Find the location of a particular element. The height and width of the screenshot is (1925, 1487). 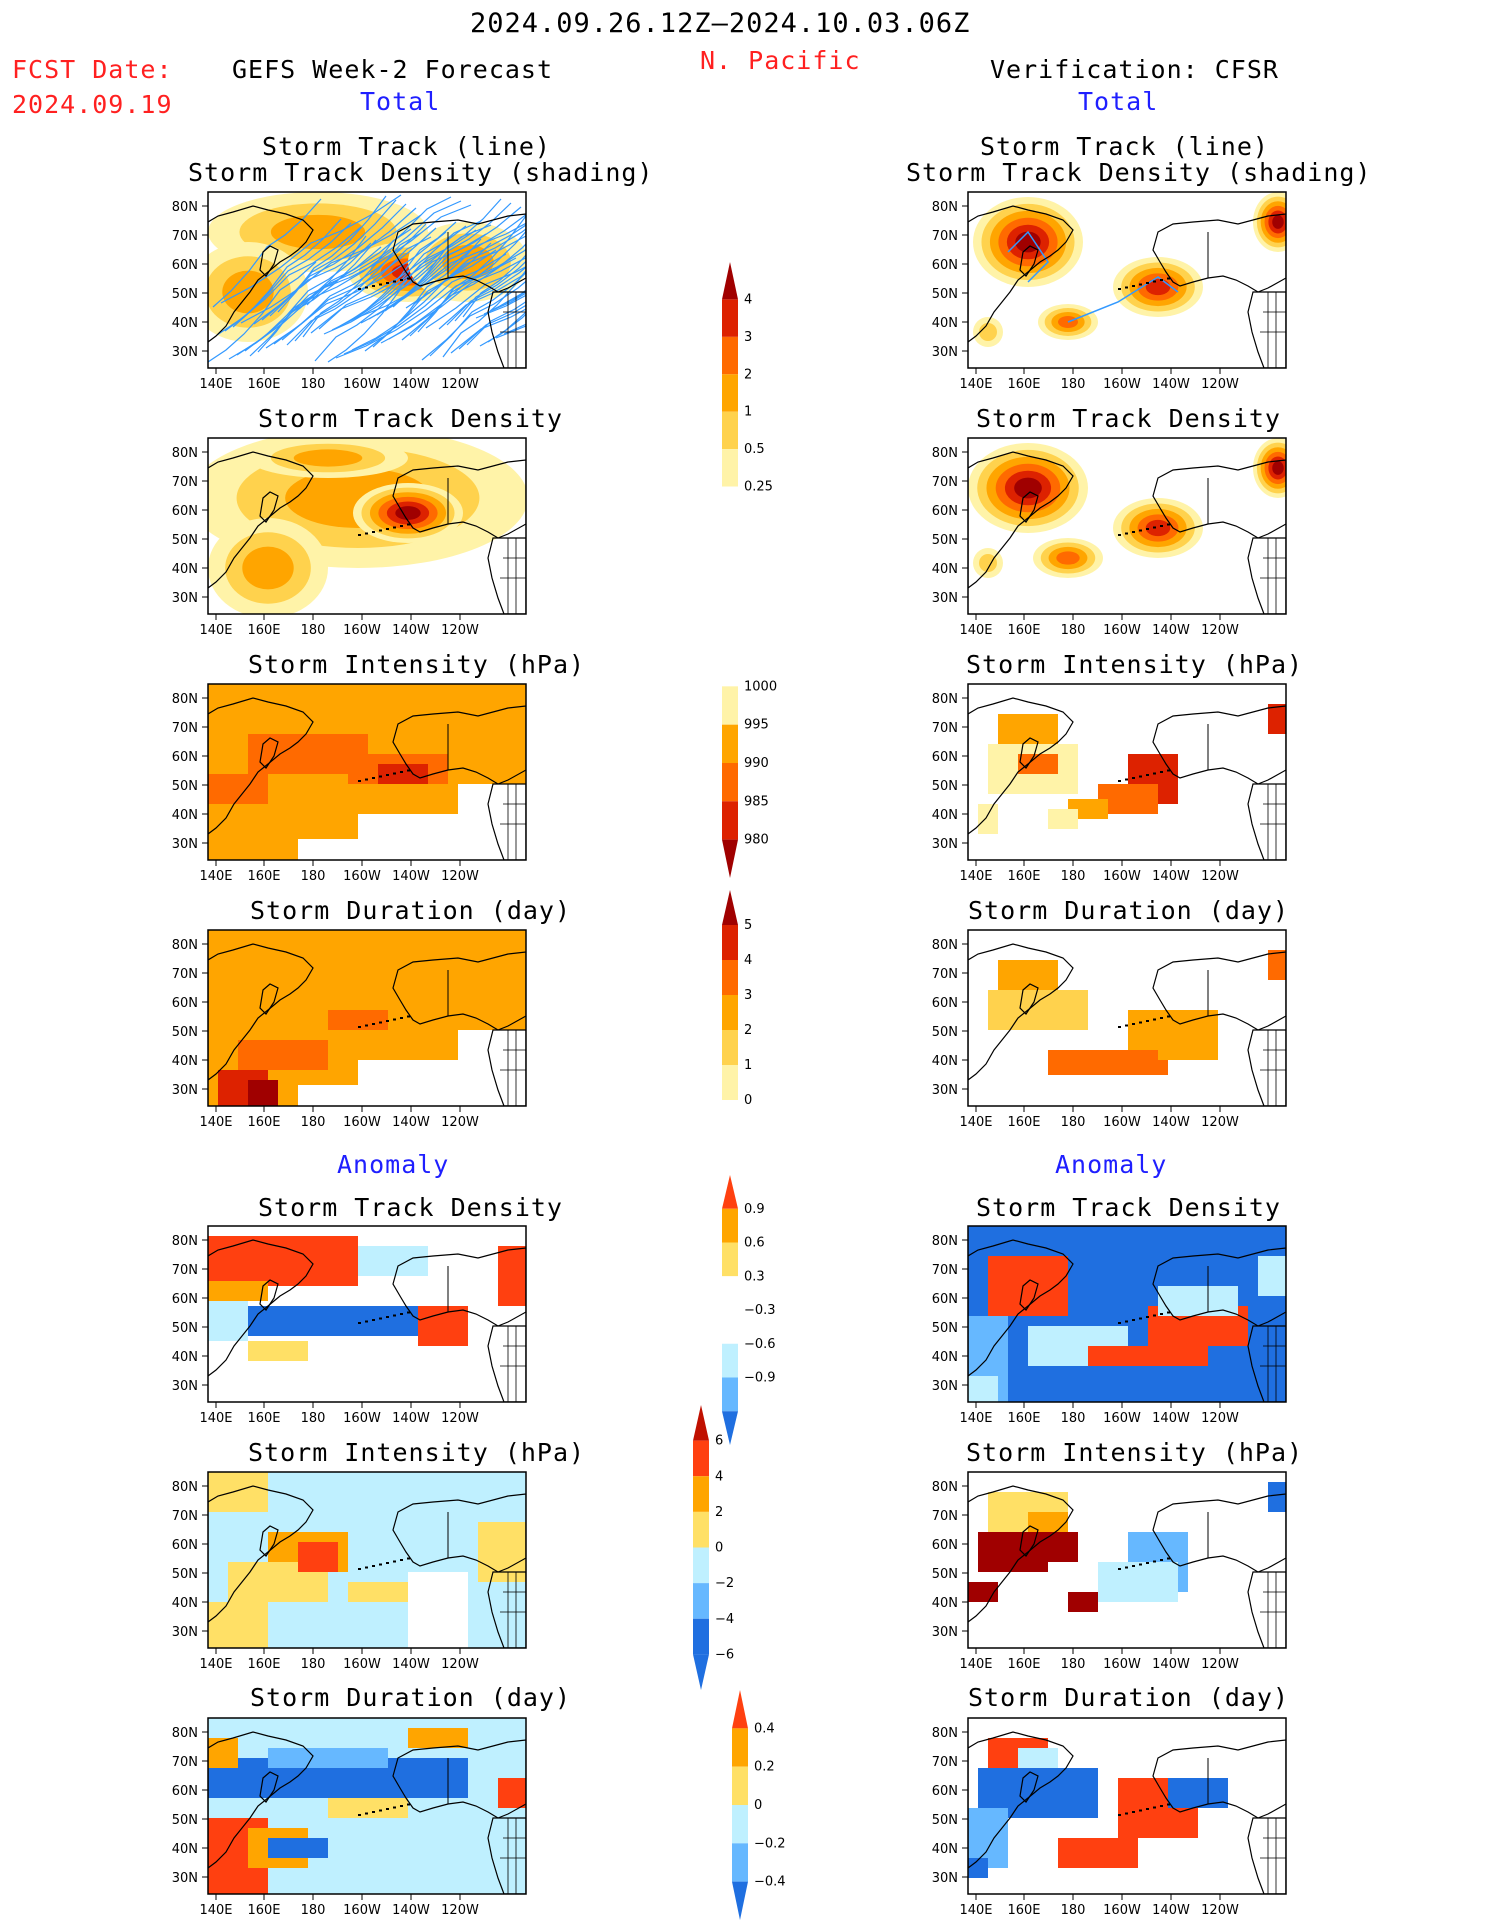

left-track-line-title: Storm Track (line) is located at coordinates (406, 146).